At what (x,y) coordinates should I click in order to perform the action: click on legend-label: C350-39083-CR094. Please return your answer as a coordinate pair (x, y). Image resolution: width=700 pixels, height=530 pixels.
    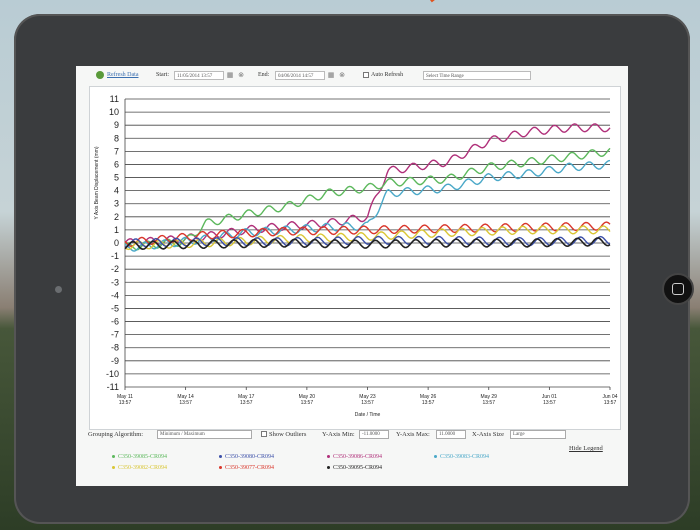
    Looking at the image, I should click on (465, 457).